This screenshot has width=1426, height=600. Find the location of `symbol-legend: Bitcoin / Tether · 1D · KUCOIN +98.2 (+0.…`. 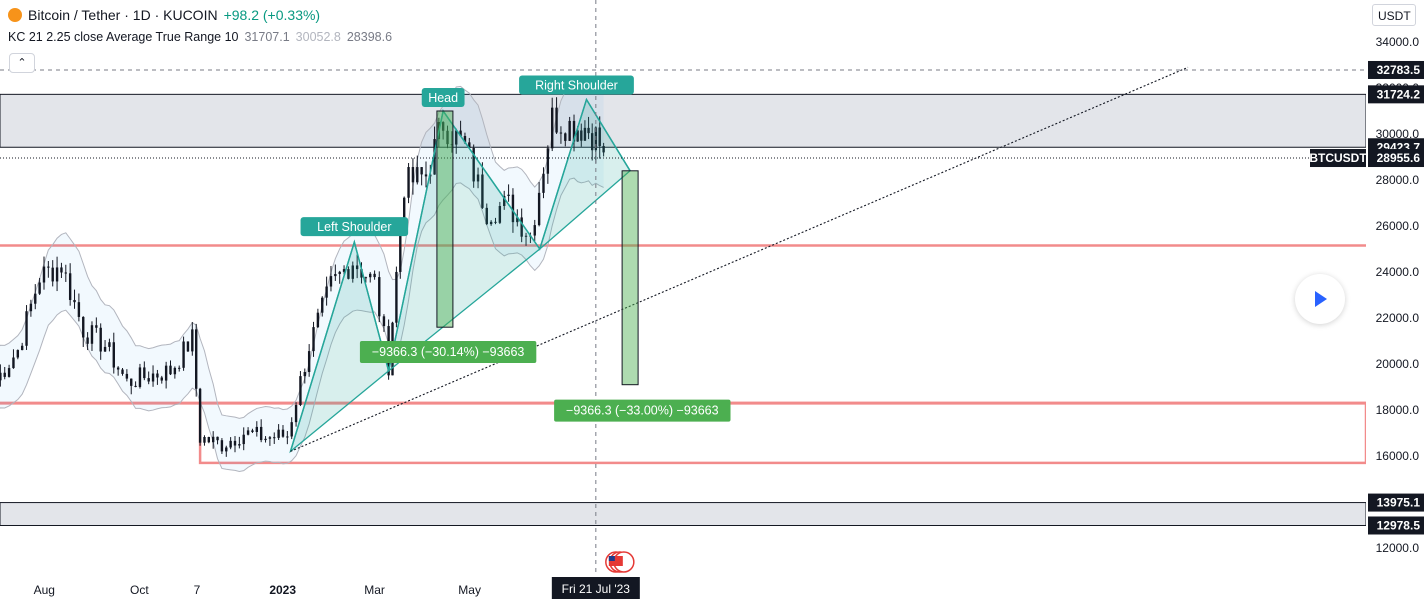

symbol-legend: Bitcoin / Tether · 1D · KUCOIN +98.2 (+0.… is located at coordinates (164, 15).